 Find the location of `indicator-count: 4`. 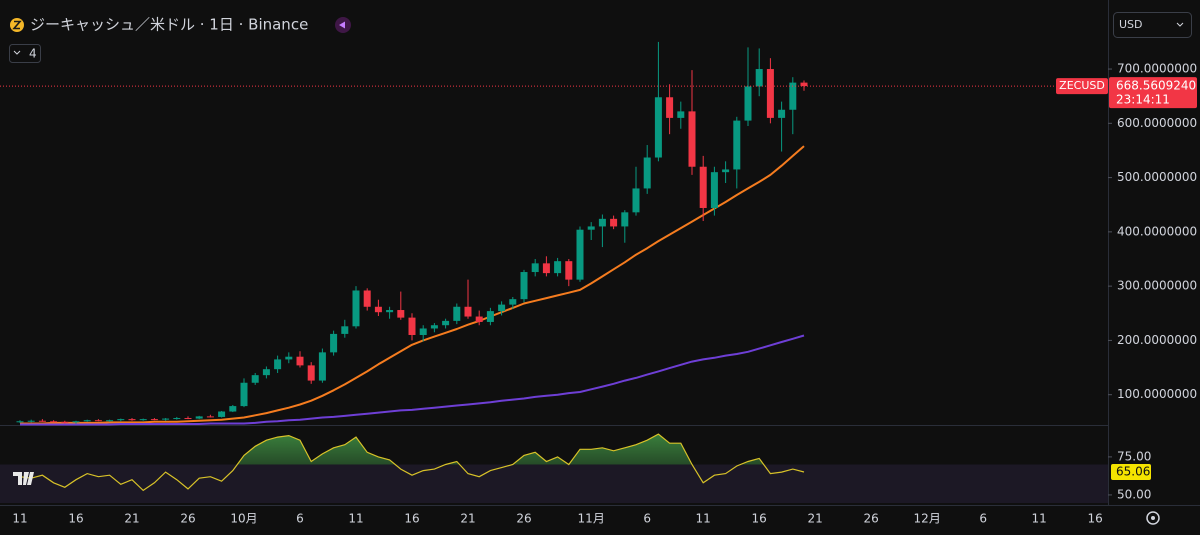

indicator-count: 4 is located at coordinates (33, 54).